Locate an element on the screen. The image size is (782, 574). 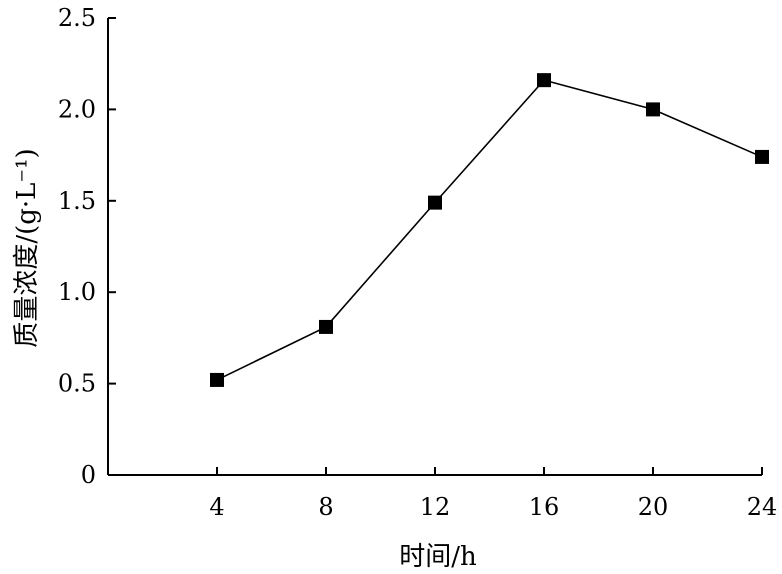
y-tick-label: 0.5 is located at coordinates (77, 384).